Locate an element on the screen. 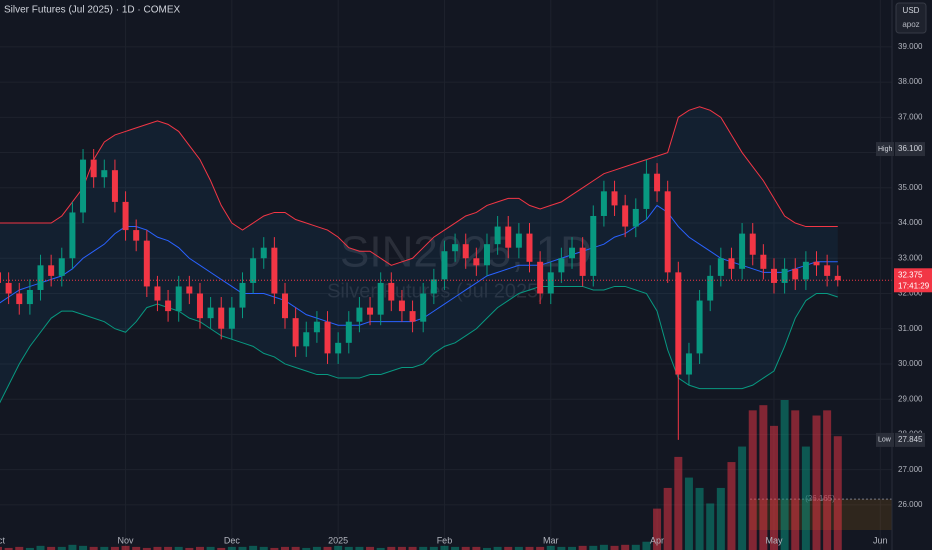 Image resolution: width=932 pixels, height=550 pixels. y-tick-label: 37.000 is located at coordinates (910, 116).